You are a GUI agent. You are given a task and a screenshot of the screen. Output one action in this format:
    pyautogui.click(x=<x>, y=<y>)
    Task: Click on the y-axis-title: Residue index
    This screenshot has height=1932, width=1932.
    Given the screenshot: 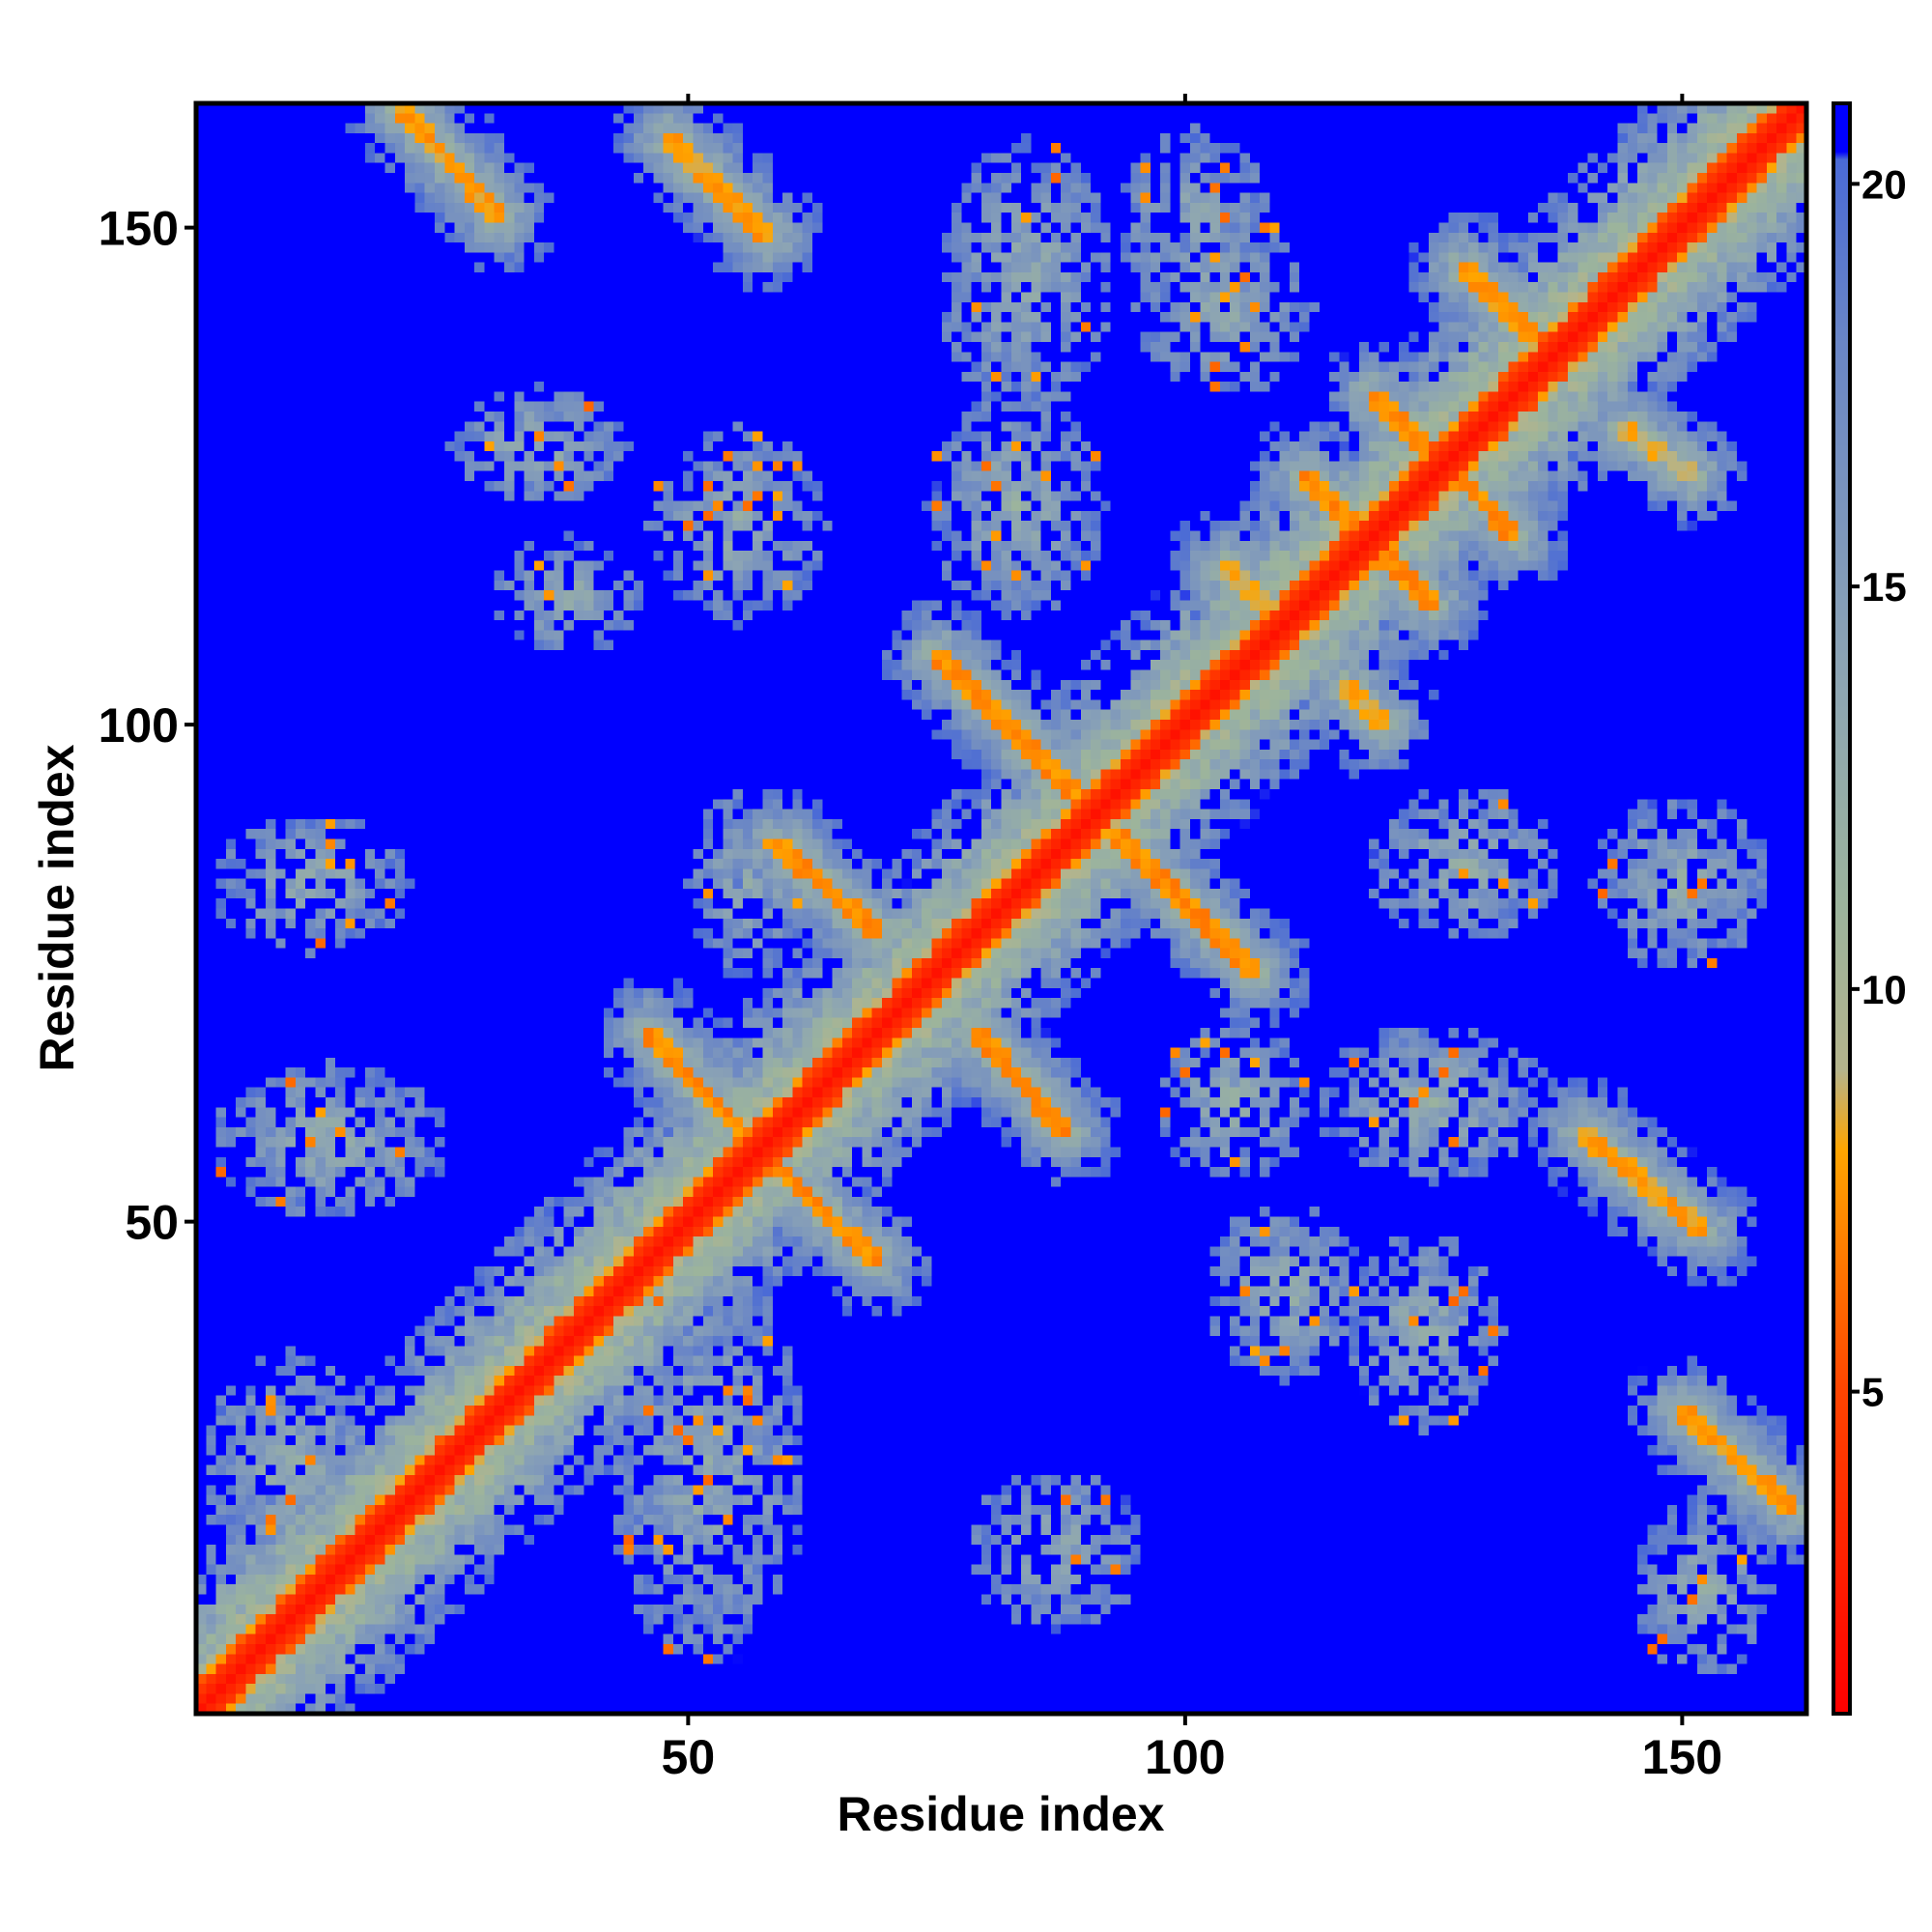 What is the action you would take?
    pyautogui.click(x=57, y=907)
    